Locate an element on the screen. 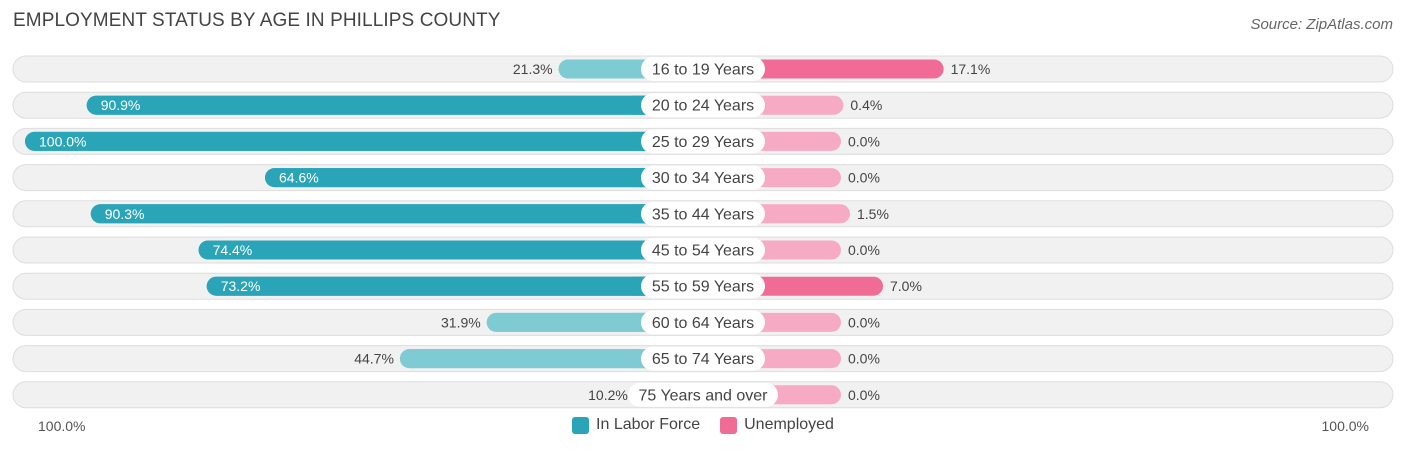 The width and height of the screenshot is (1406, 451). value-label-labor: 100.0% is located at coordinates (62, 141).